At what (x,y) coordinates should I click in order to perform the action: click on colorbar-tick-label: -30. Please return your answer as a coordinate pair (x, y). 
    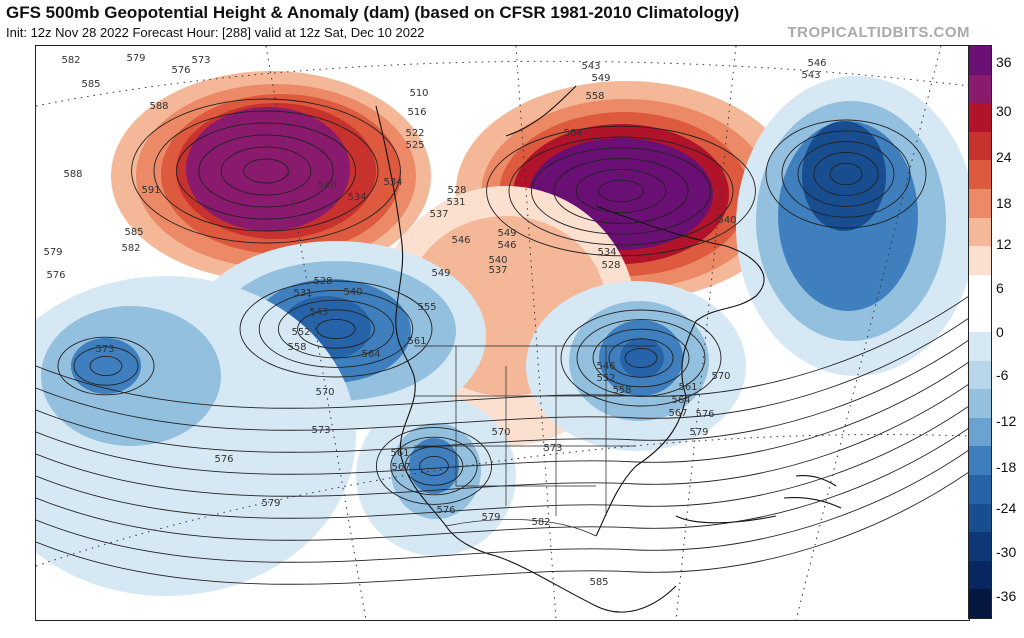
    Looking at the image, I should click on (1006, 552).